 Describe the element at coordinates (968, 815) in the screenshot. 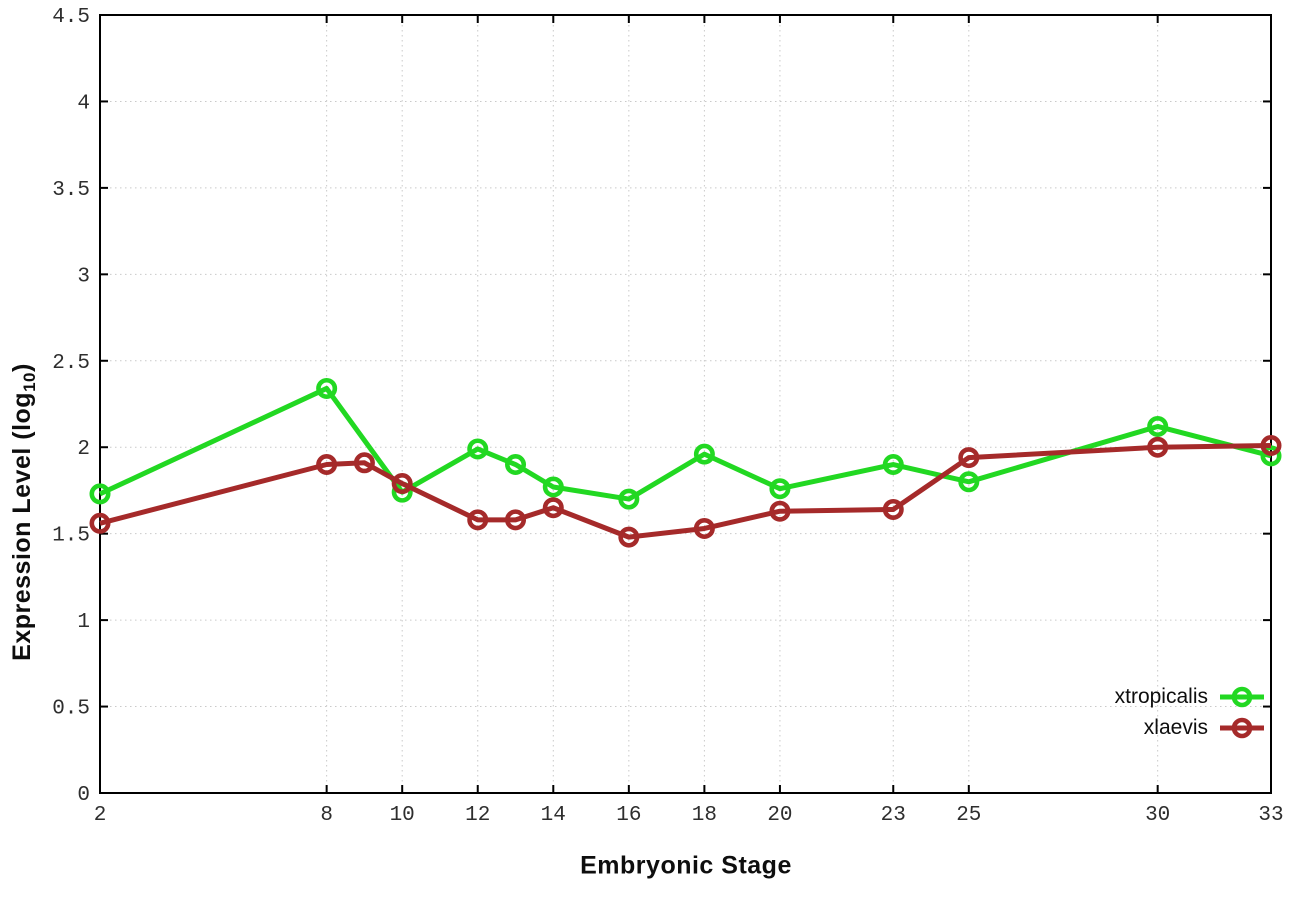

I see `x-tick-label: 25` at that location.